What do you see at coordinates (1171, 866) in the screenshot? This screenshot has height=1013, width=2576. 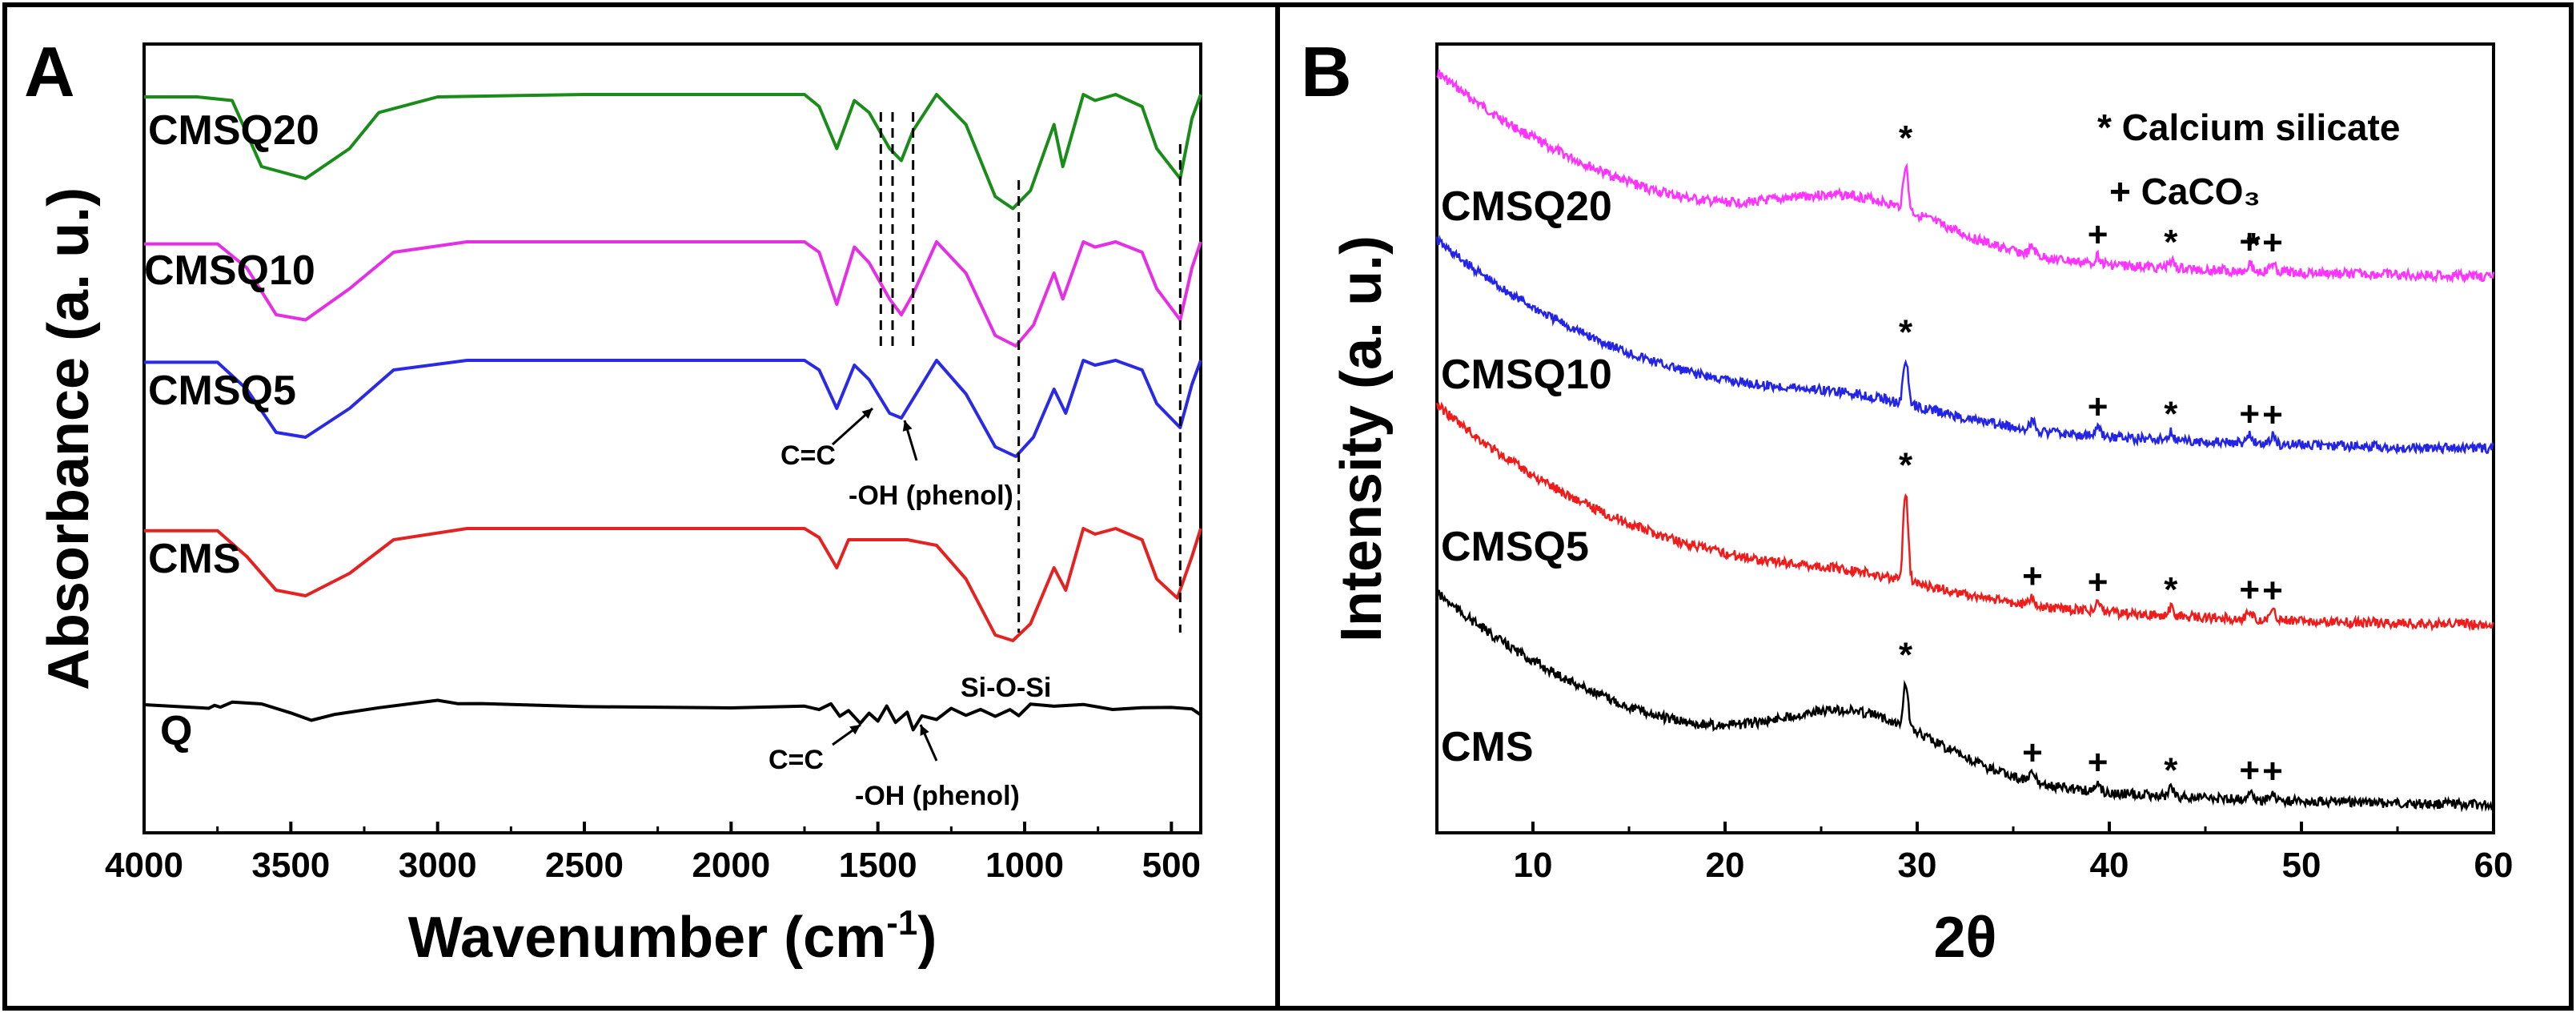 I see `ftir-x-tick-label: 500` at bounding box center [1171, 866].